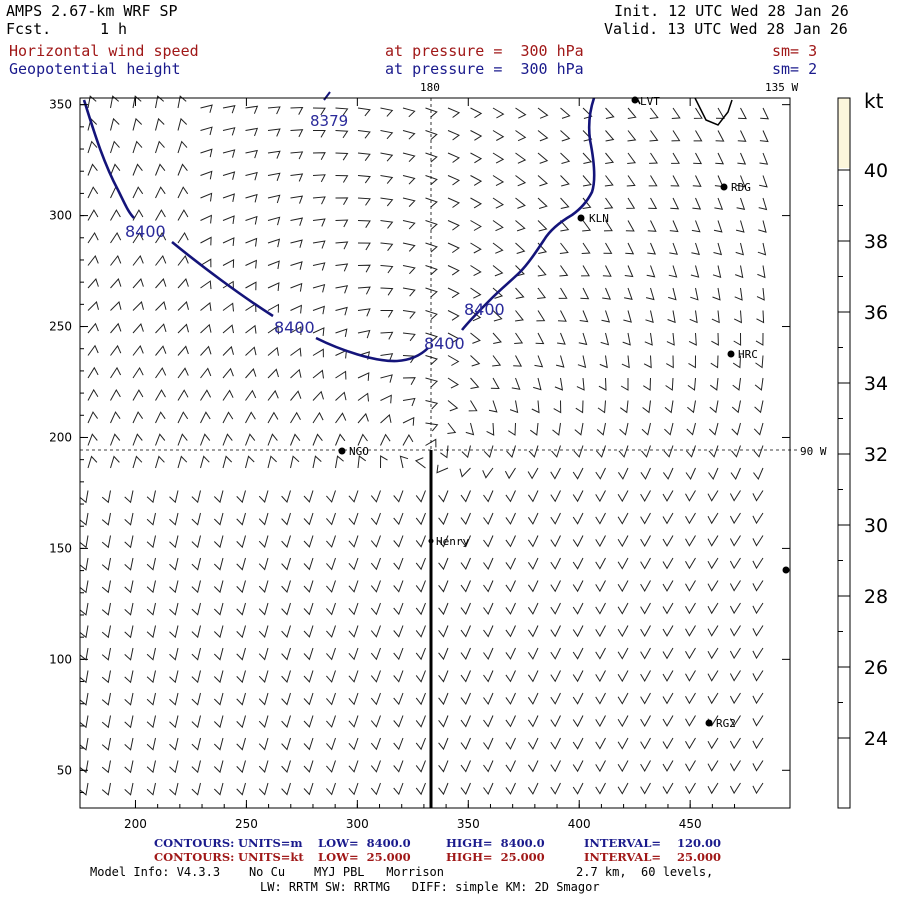 The width and height of the screenshot is (900, 900). Describe the element at coordinates (726, 723) in the screenshot. I see `station-label-rg2: RG2` at that location.